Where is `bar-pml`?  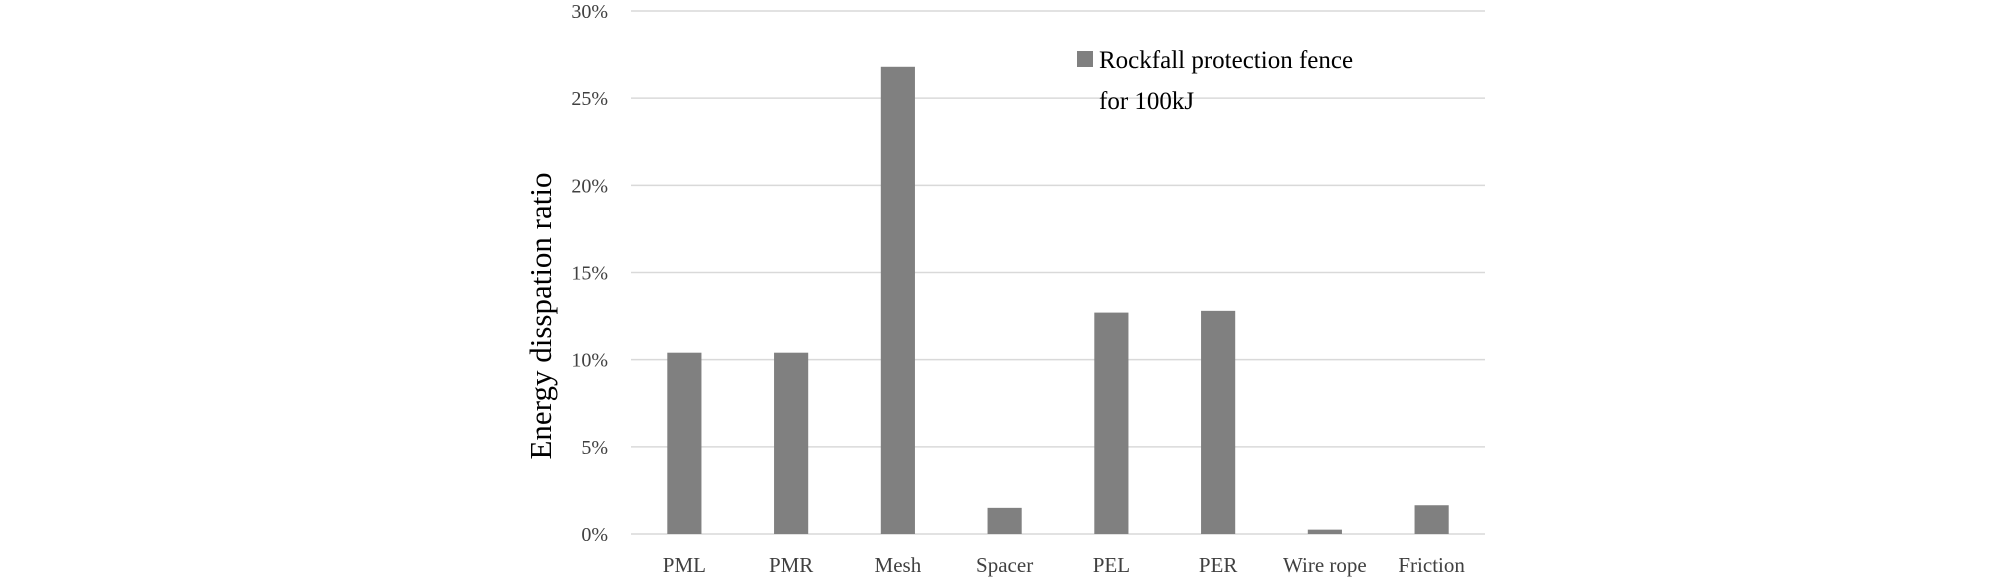 bar-pml is located at coordinates (684, 443).